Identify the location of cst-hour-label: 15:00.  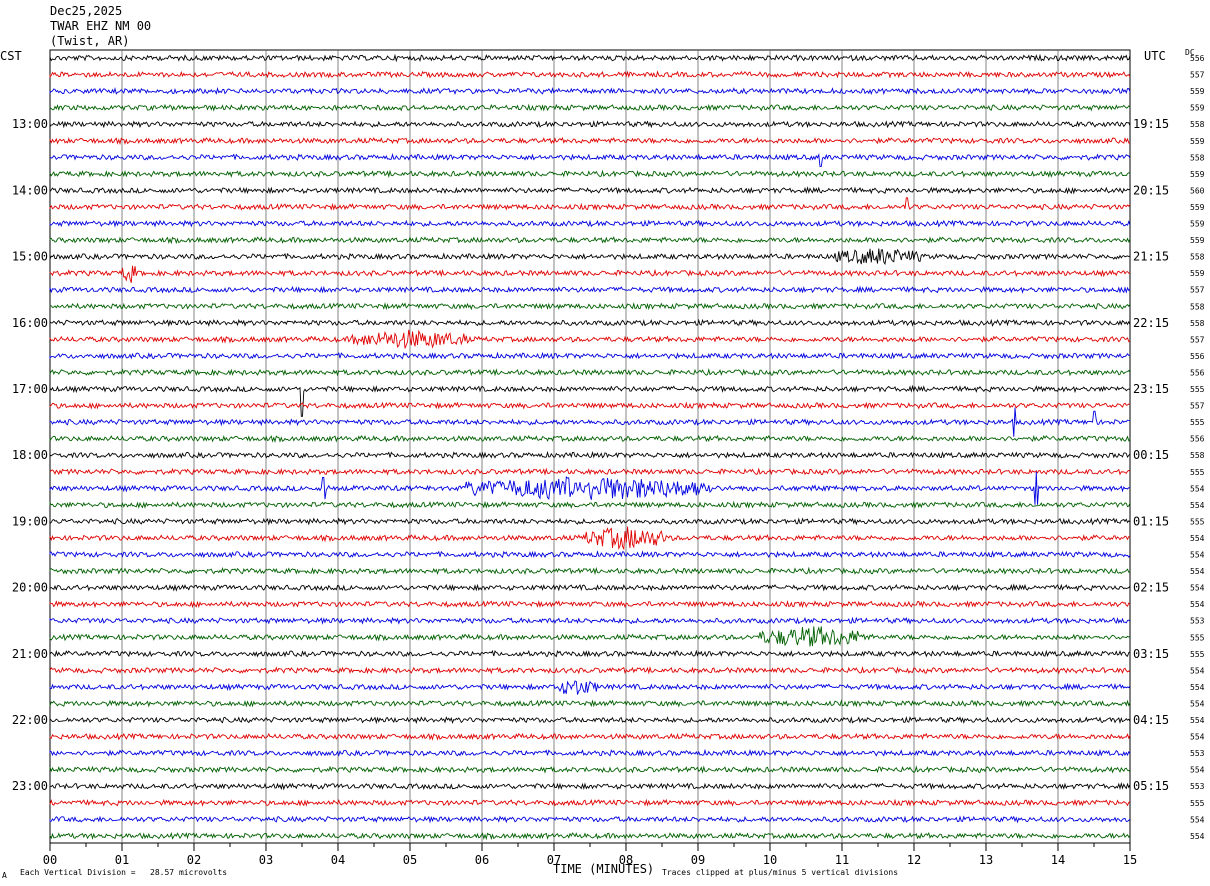
(30, 257).